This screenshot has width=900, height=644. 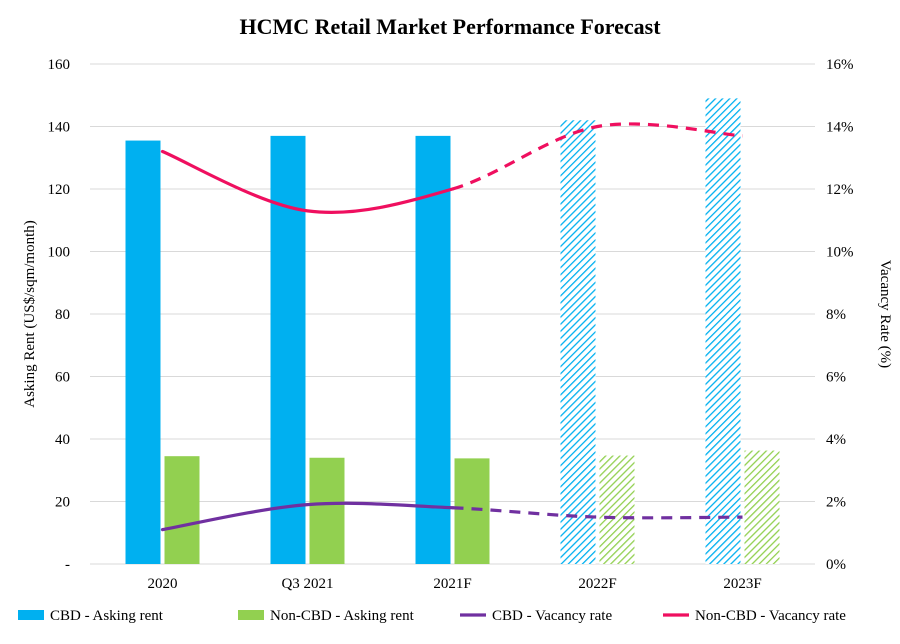 What do you see at coordinates (450, 26) in the screenshot?
I see `chart-title: HCMC Retail Market Performance Forecast` at bounding box center [450, 26].